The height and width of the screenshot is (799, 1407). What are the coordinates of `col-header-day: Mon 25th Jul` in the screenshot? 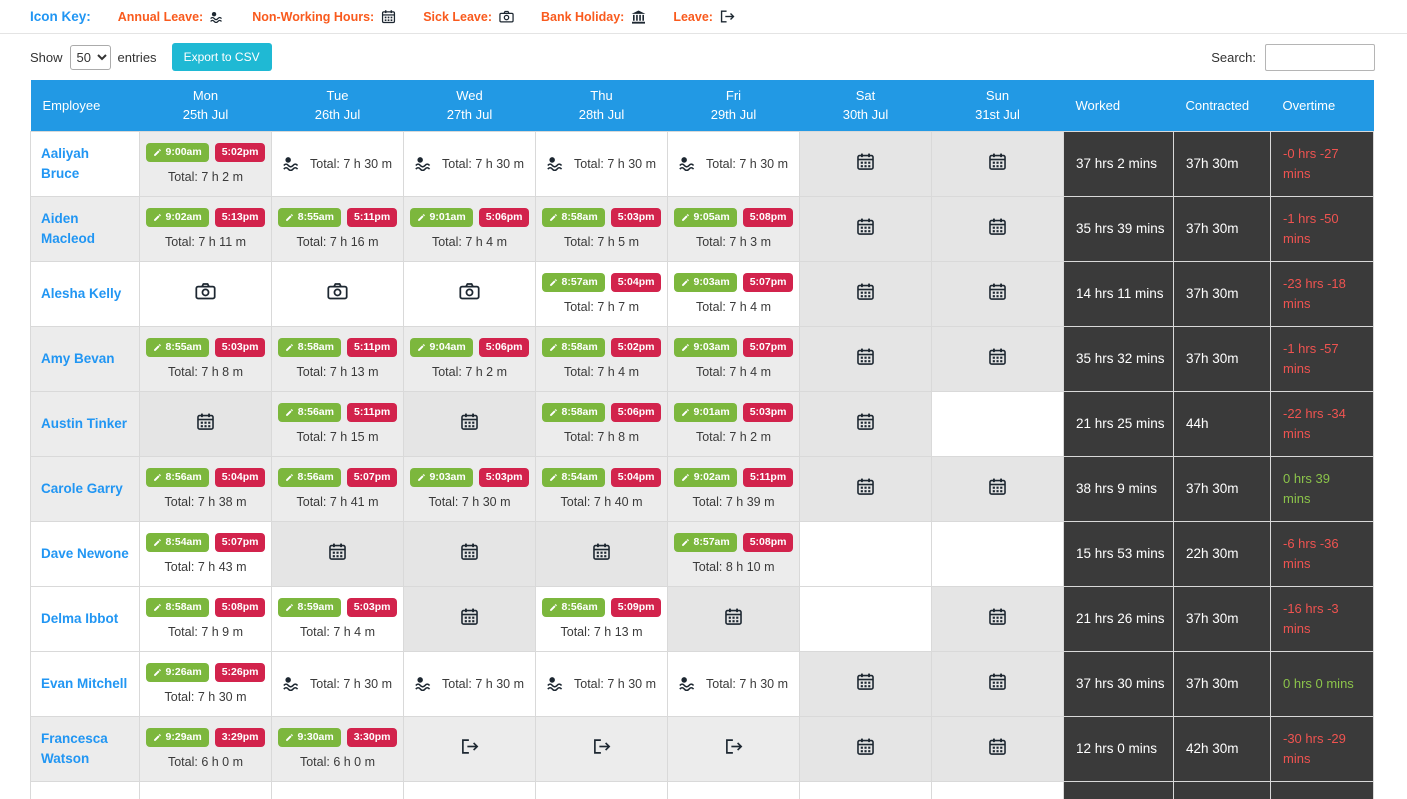 It's located at (205, 105).